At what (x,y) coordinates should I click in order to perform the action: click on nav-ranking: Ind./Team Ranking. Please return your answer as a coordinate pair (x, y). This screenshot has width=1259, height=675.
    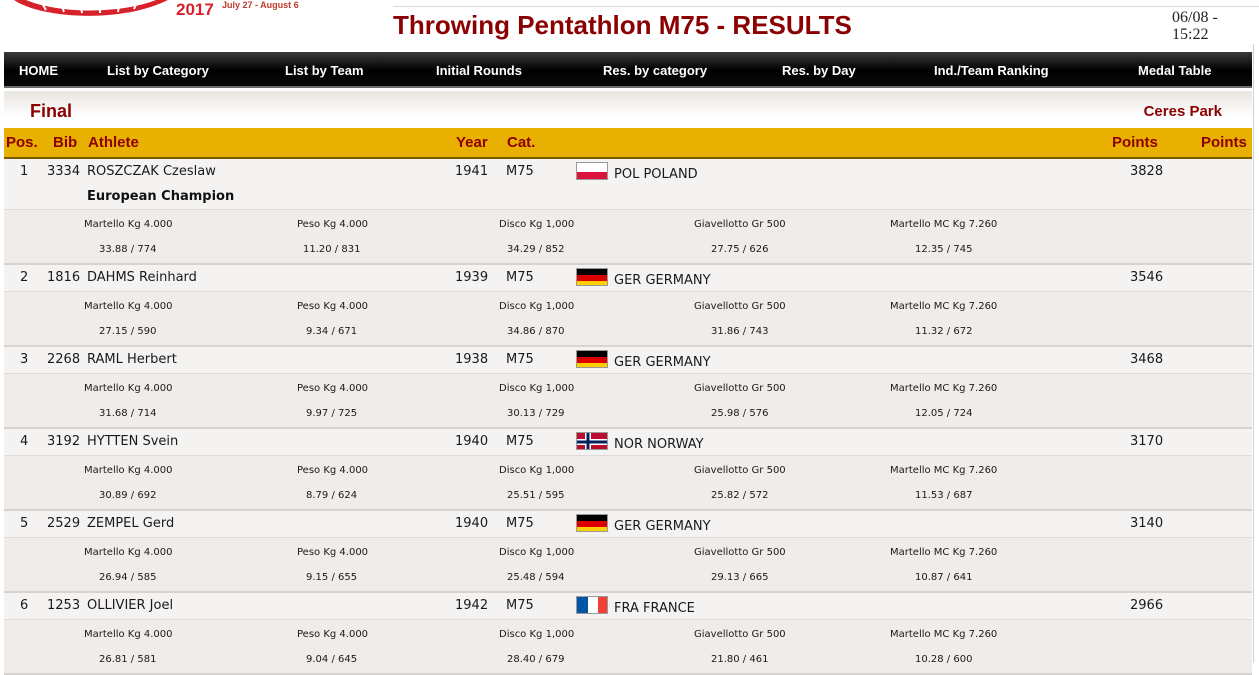
    Looking at the image, I should click on (991, 70).